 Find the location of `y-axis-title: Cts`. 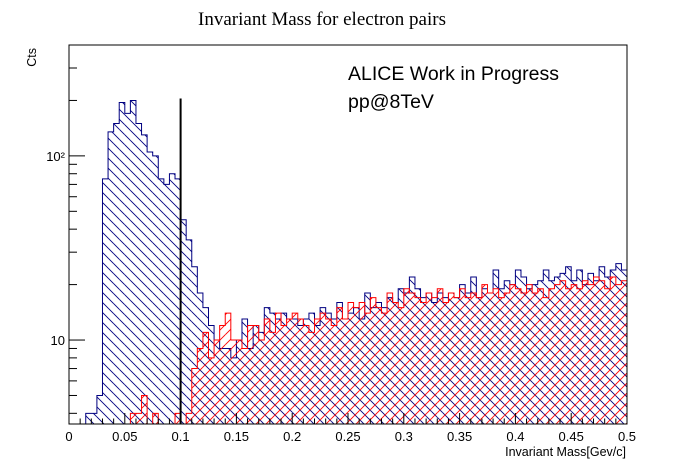

y-axis-title: Cts is located at coordinates (32, 57).